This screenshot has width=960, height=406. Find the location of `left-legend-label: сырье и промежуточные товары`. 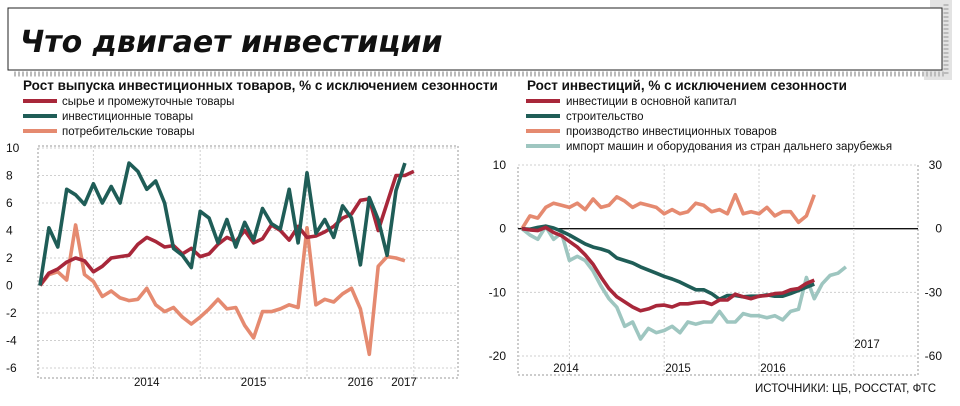

left-legend-label: сырье и промежуточные товары is located at coordinates (148, 102).